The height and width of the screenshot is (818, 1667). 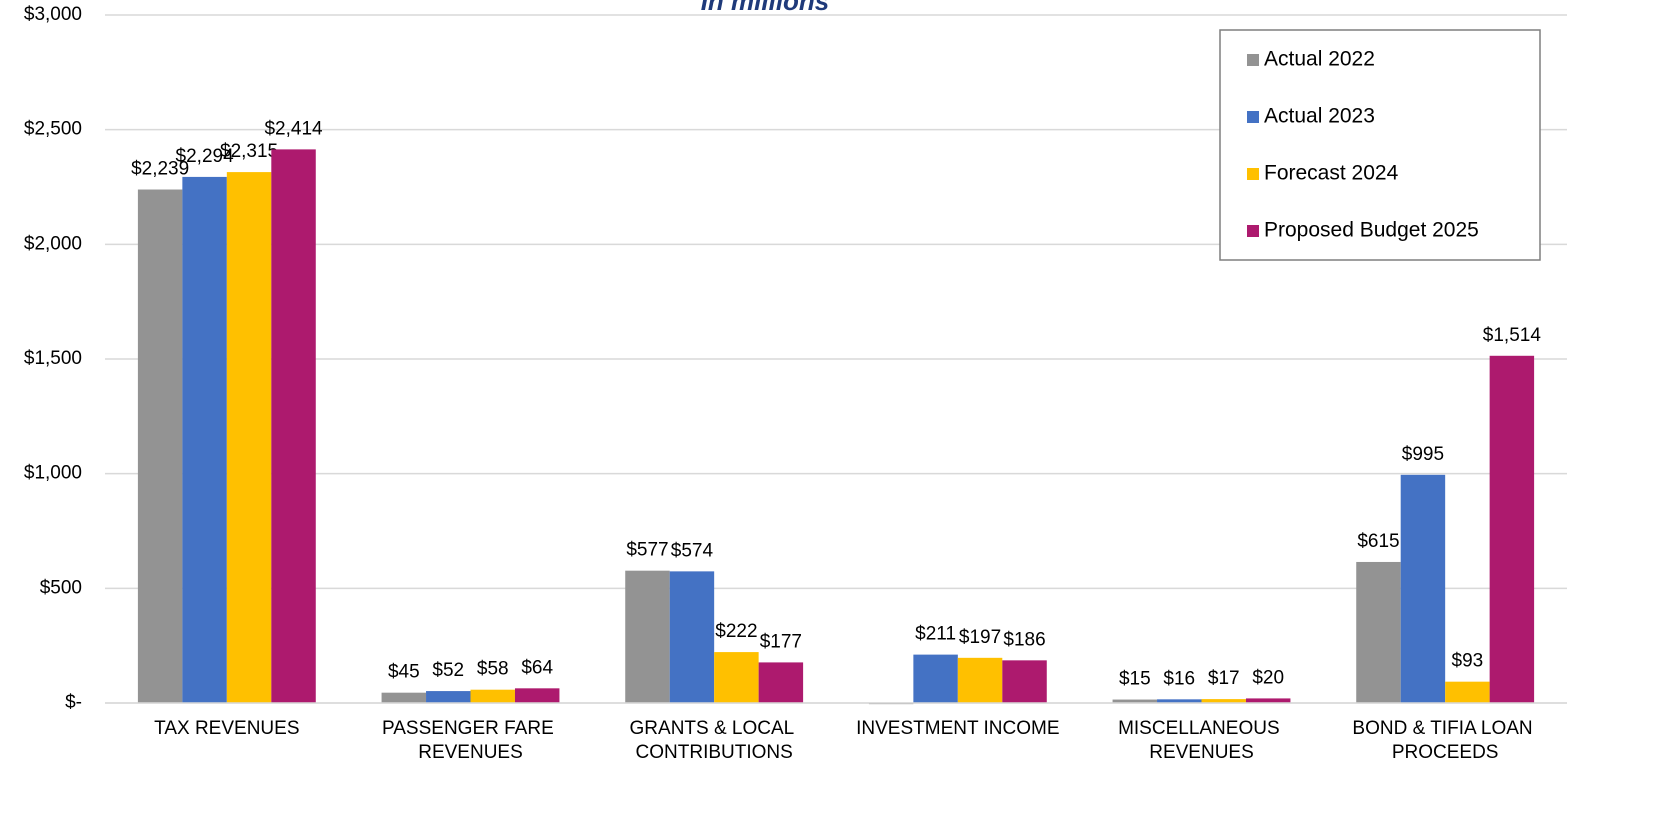 I want to click on data-label: $222, so click(x=736, y=631).